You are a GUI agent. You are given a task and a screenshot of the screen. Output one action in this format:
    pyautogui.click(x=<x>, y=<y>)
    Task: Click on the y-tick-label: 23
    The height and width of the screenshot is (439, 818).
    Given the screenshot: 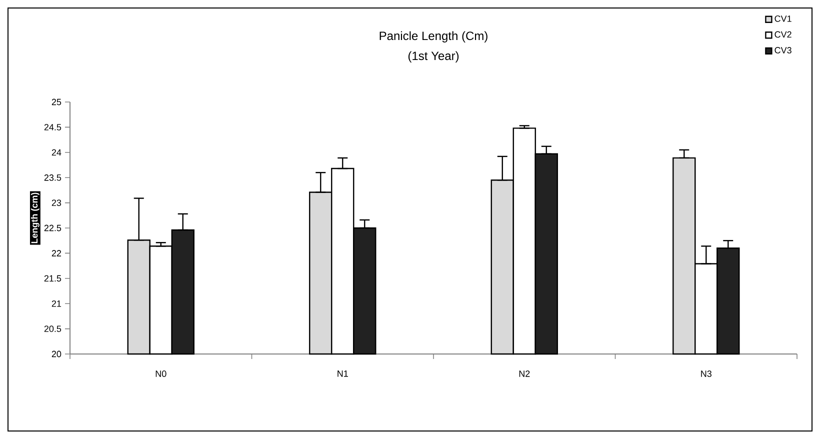 What is the action you would take?
    pyautogui.click(x=57, y=203)
    